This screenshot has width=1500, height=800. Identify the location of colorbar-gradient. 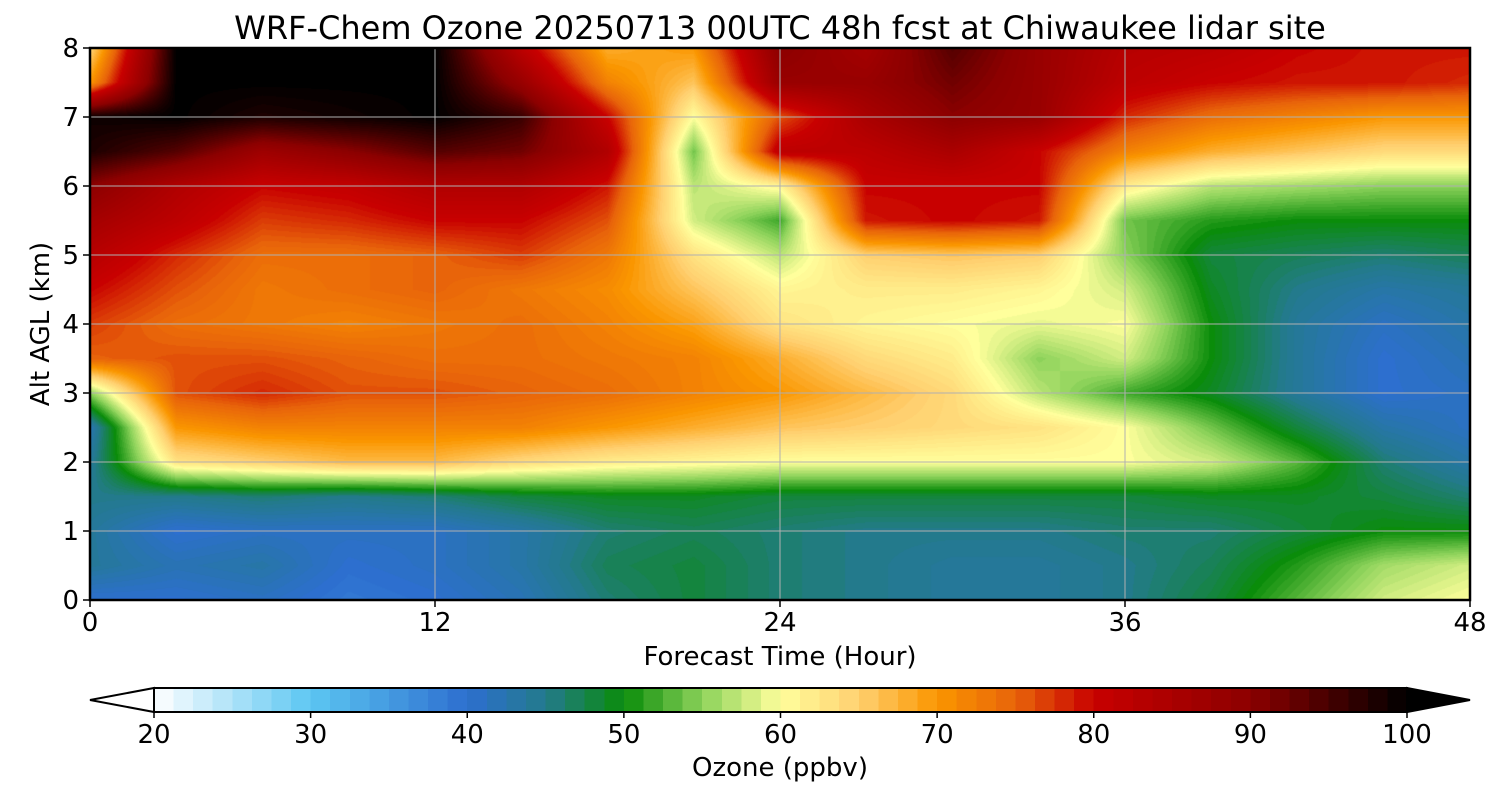
(780, 700).